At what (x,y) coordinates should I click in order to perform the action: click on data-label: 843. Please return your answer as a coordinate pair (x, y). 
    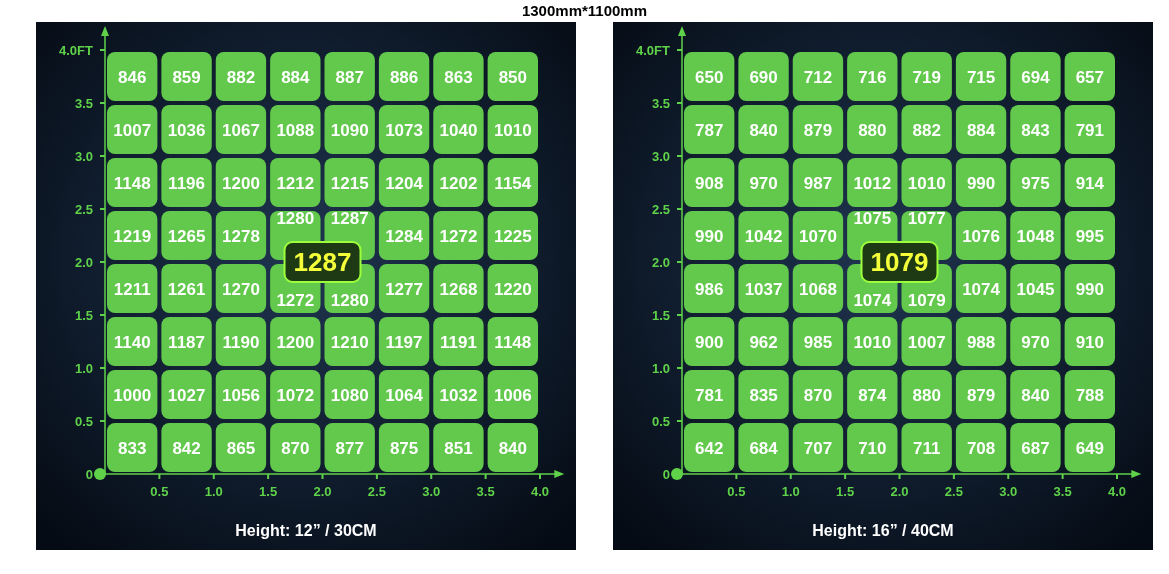
    Looking at the image, I should click on (1035, 130).